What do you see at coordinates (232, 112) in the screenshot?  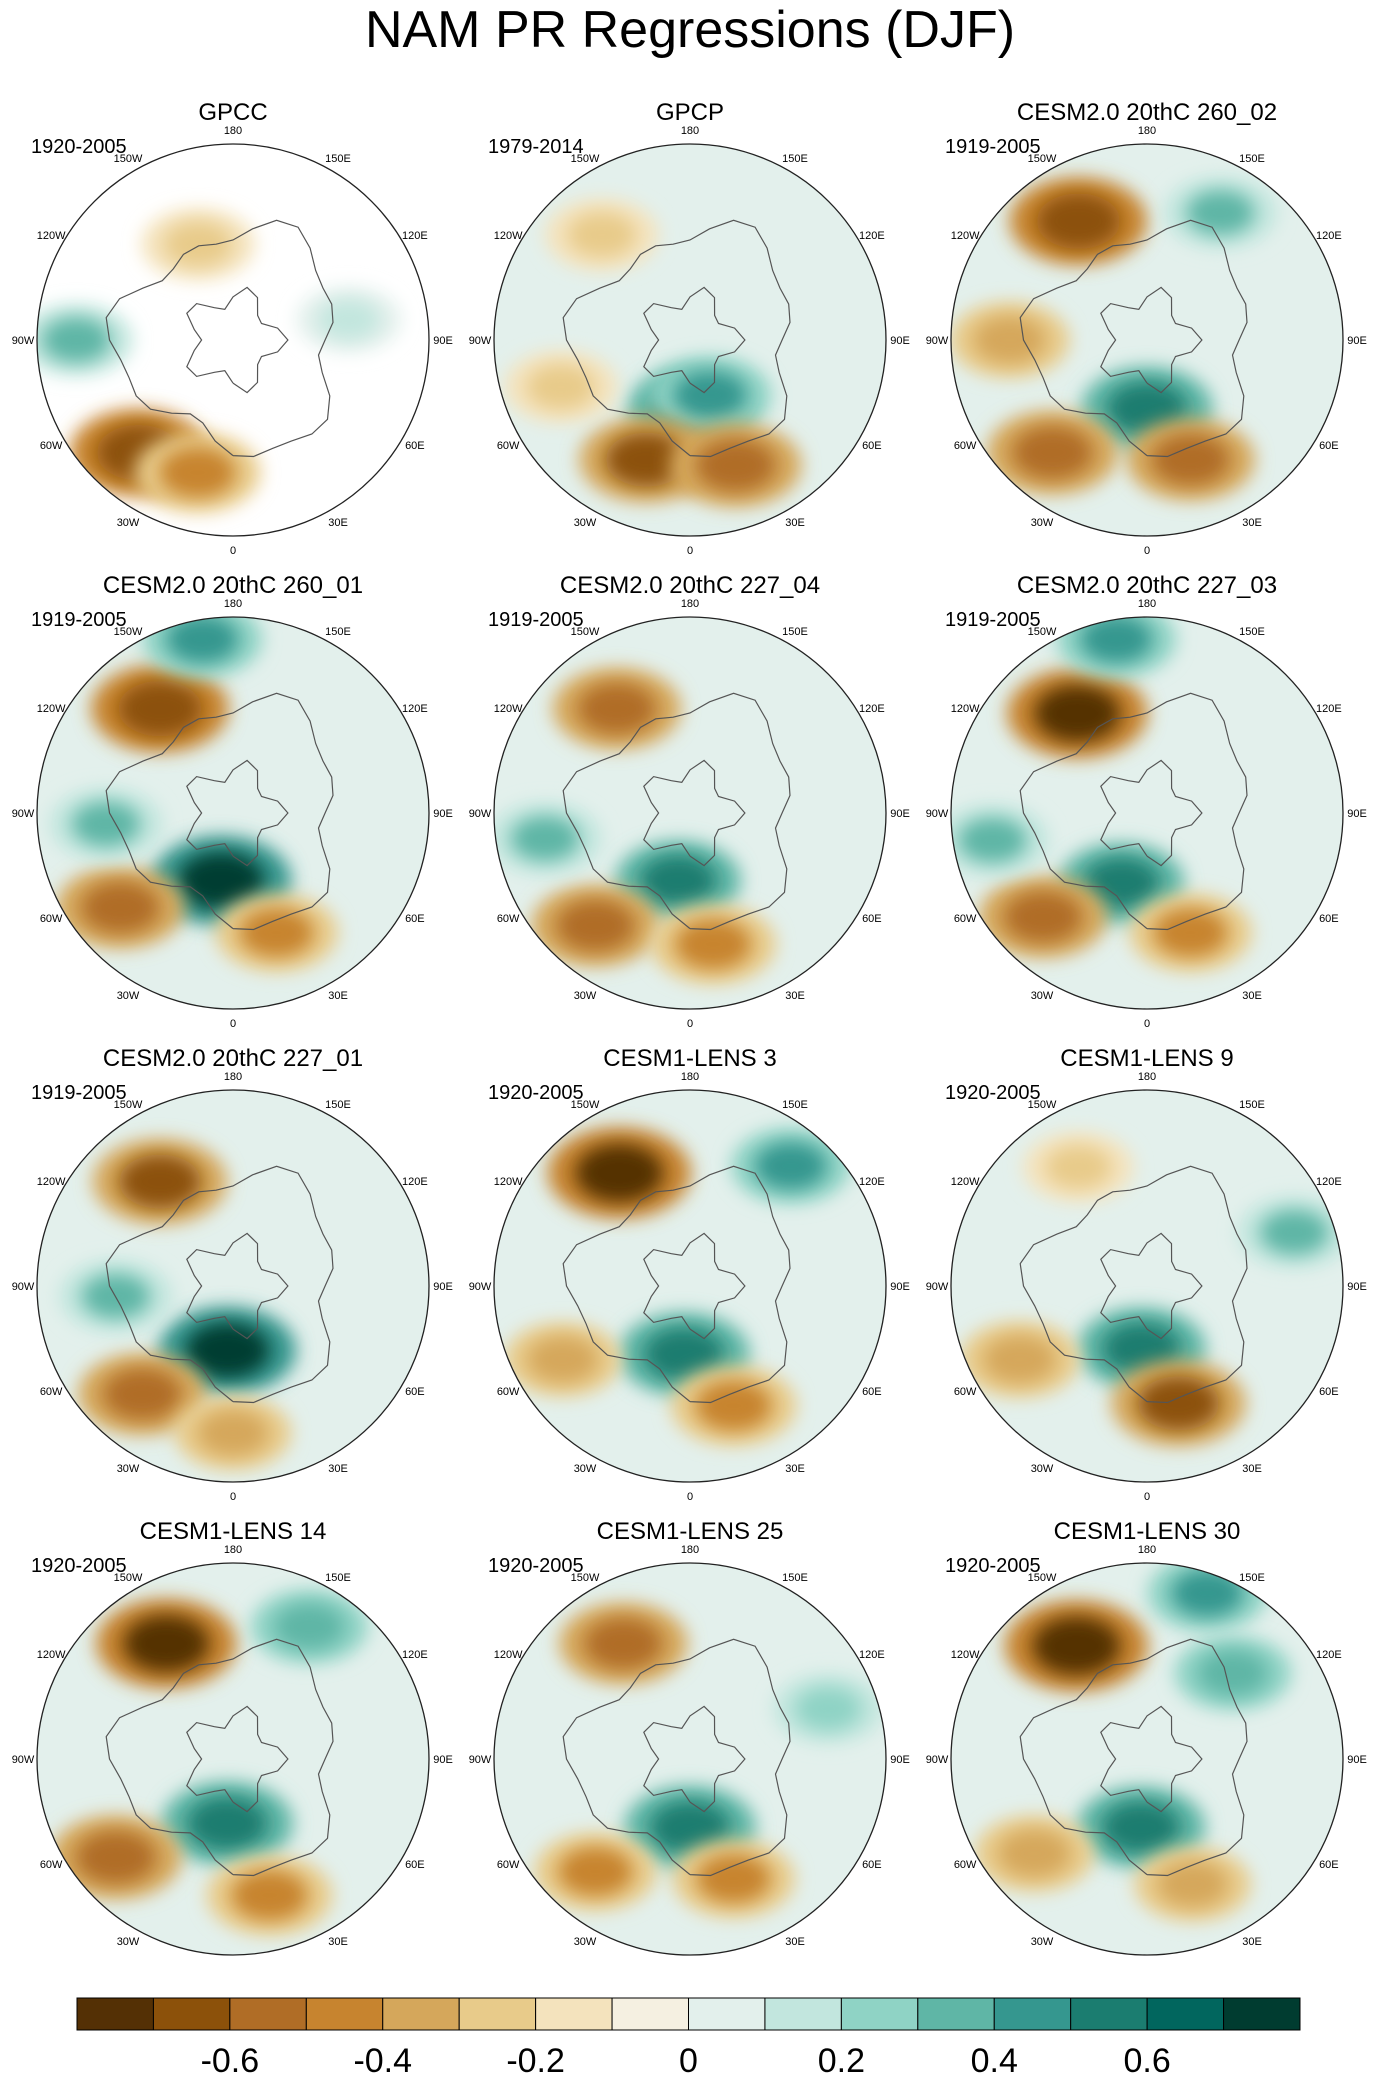 I see `panel-title: GPCC` at bounding box center [232, 112].